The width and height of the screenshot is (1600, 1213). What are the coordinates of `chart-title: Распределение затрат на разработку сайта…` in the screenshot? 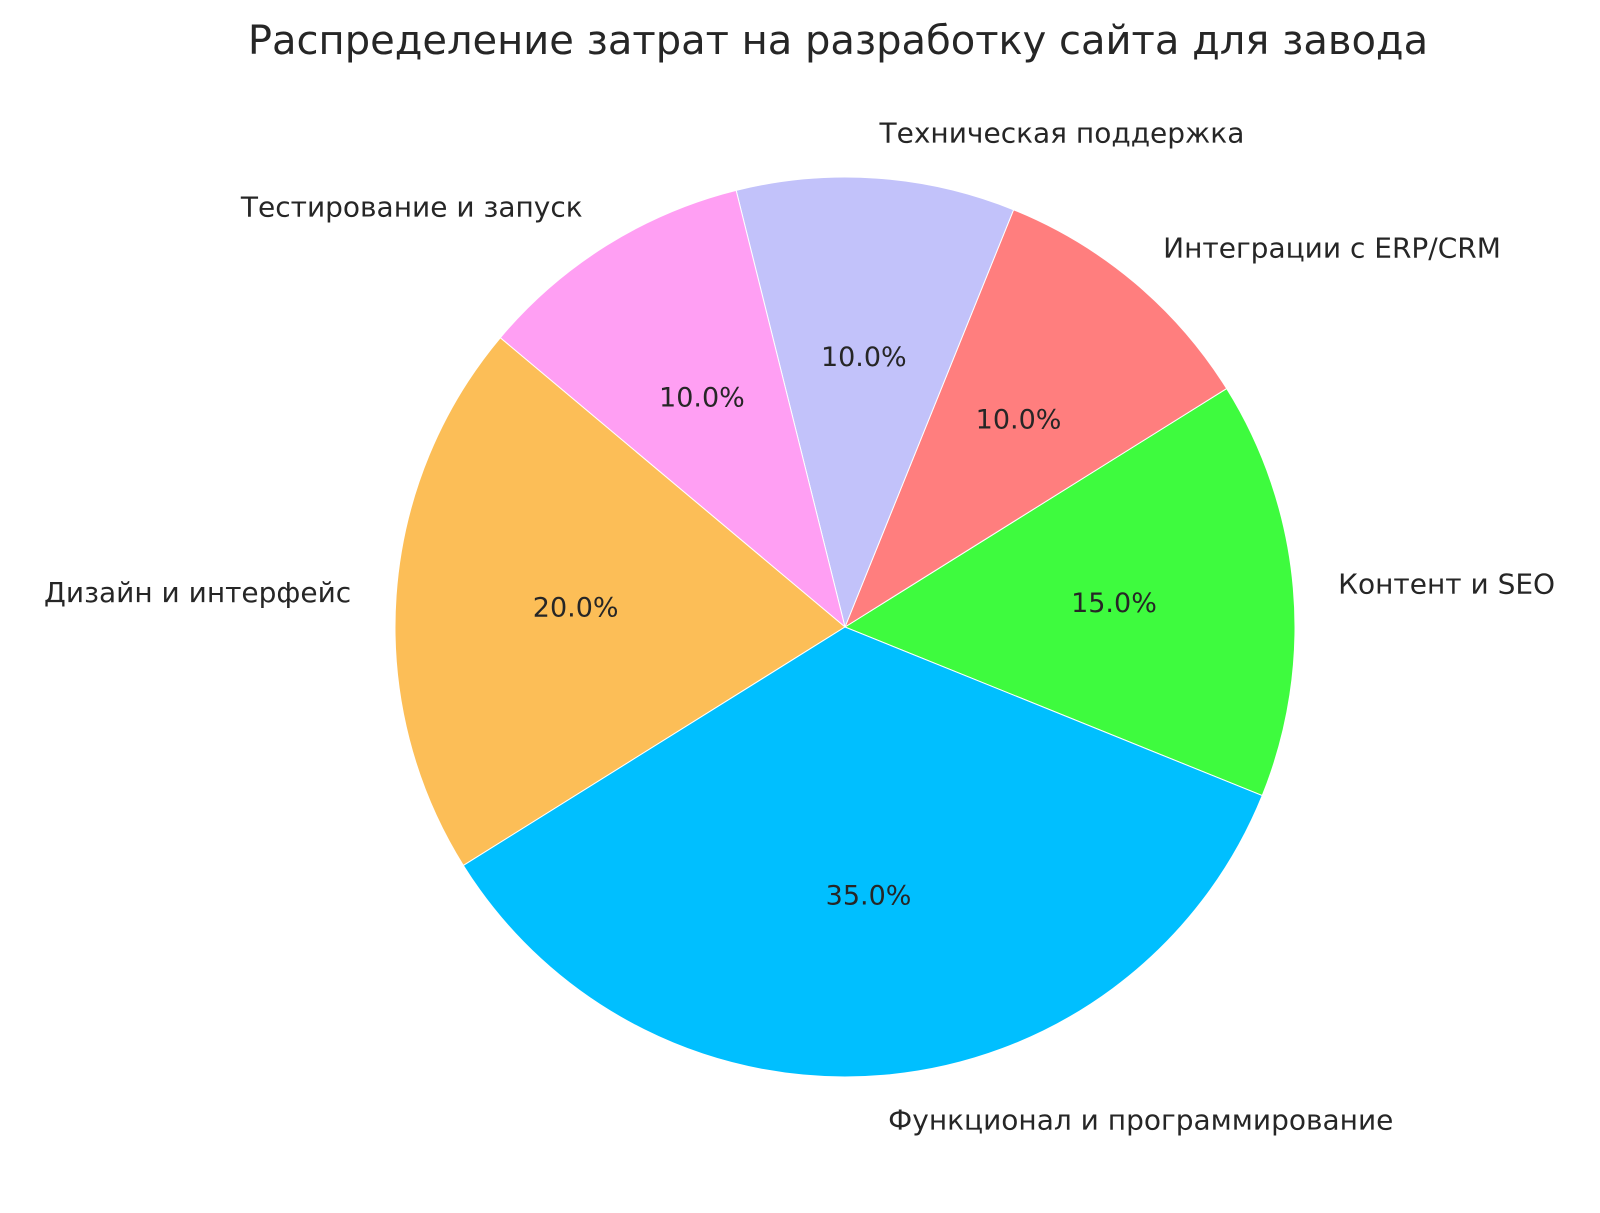 It's located at (838, 41).